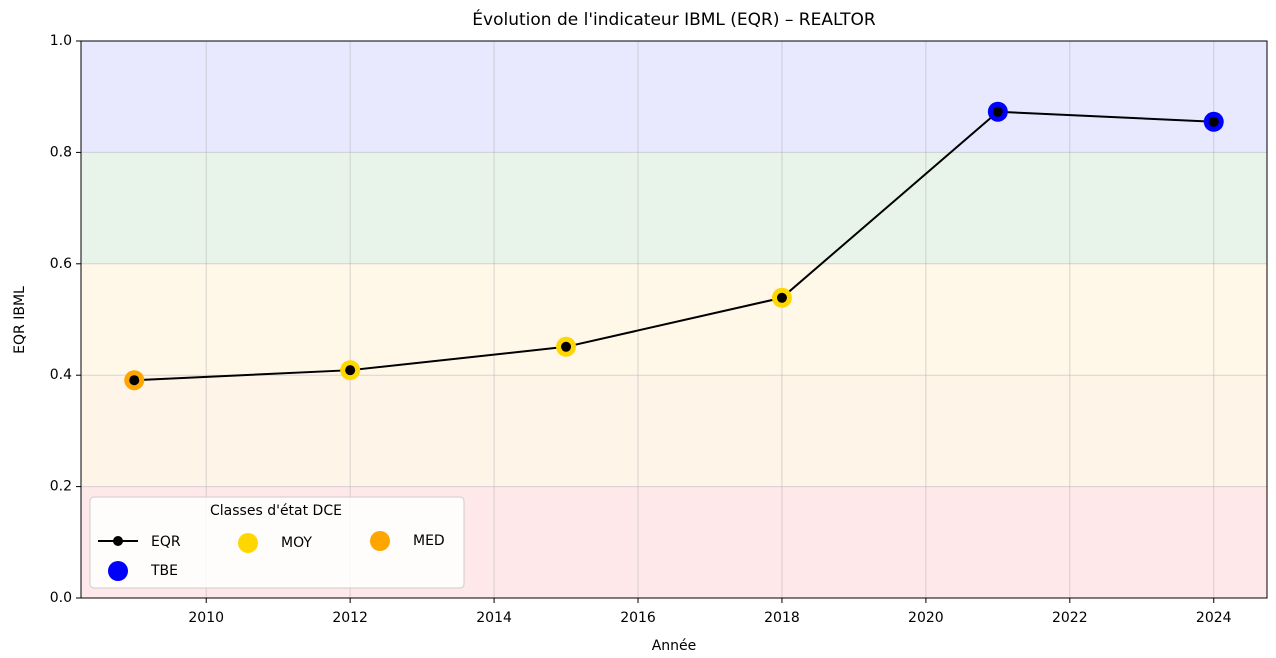  I want to click on legend-title: Classes d'état DCE, so click(276, 511).